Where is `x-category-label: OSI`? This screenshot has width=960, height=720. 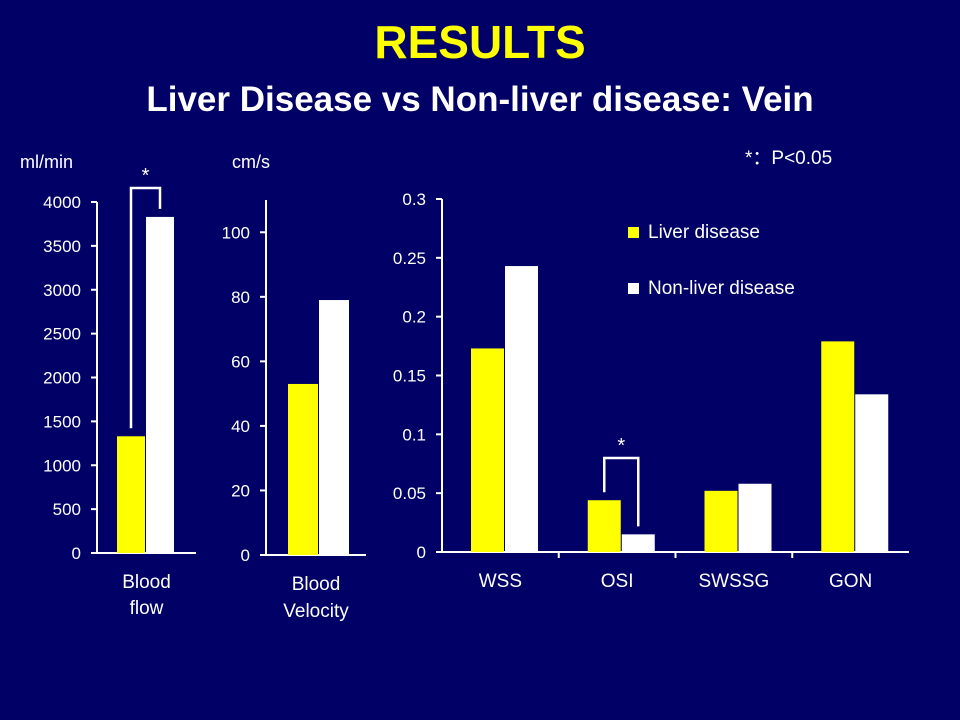 x-category-label: OSI is located at coordinates (617, 581).